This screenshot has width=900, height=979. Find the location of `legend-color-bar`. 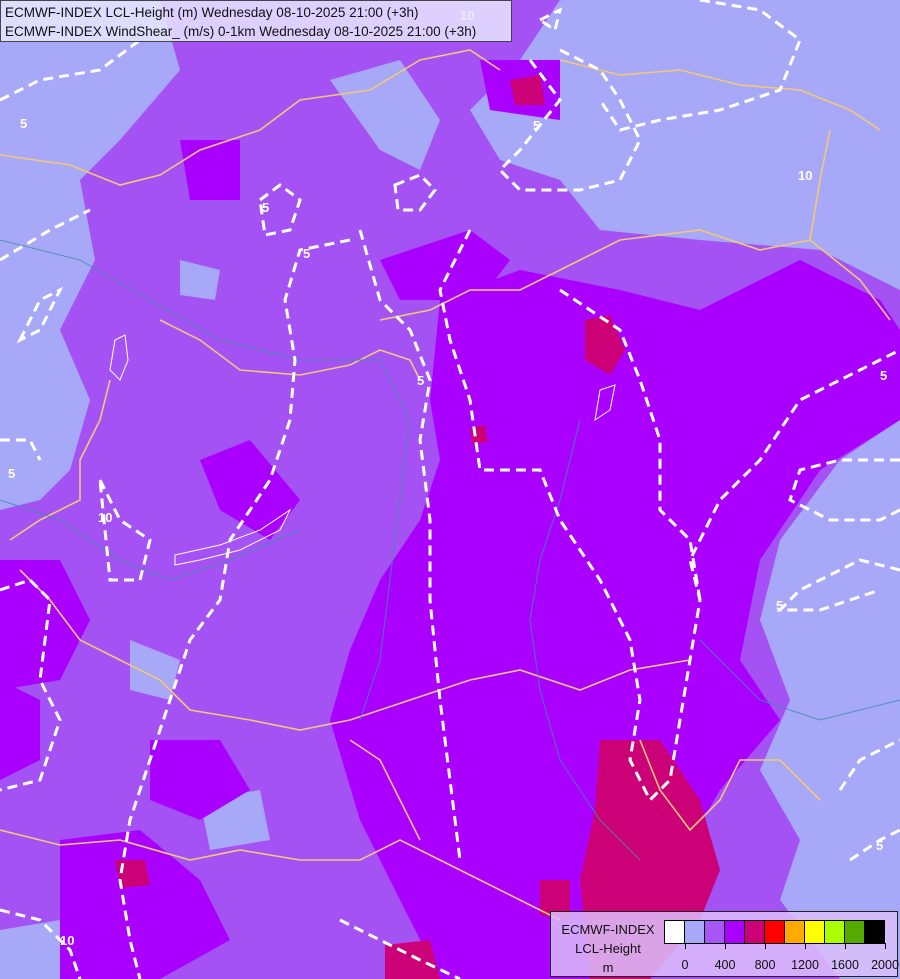

legend-color-bar is located at coordinates (774, 932).